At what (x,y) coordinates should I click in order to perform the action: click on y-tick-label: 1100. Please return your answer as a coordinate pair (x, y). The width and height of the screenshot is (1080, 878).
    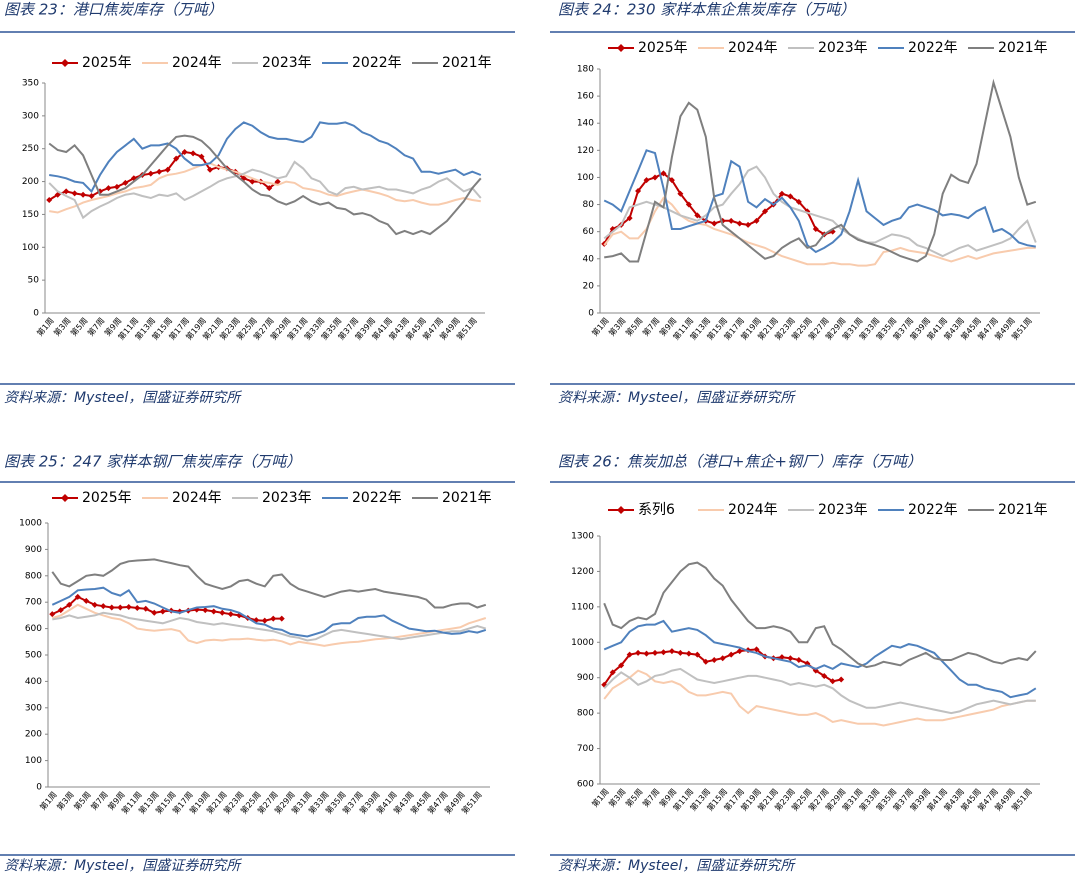
    Looking at the image, I should click on (582, 607).